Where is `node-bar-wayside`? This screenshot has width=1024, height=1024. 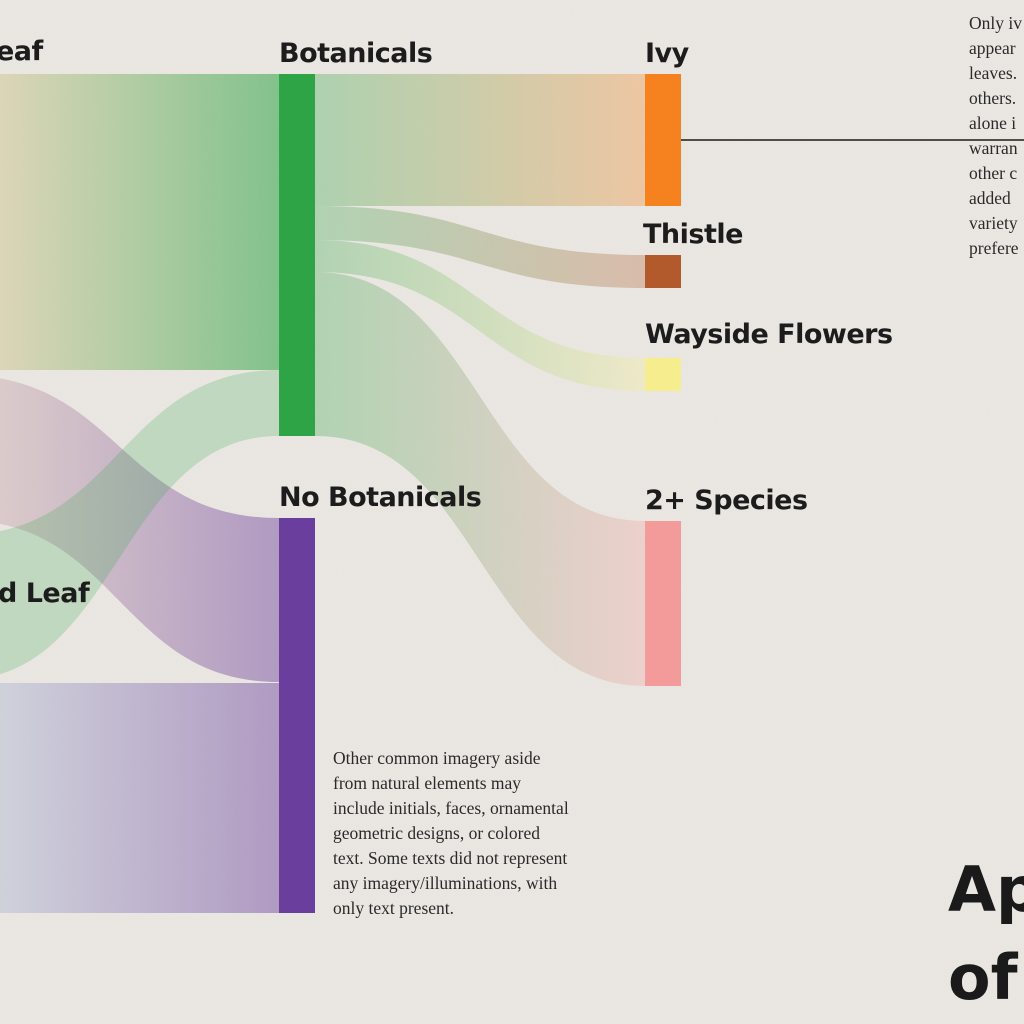
node-bar-wayside is located at coordinates (663, 374).